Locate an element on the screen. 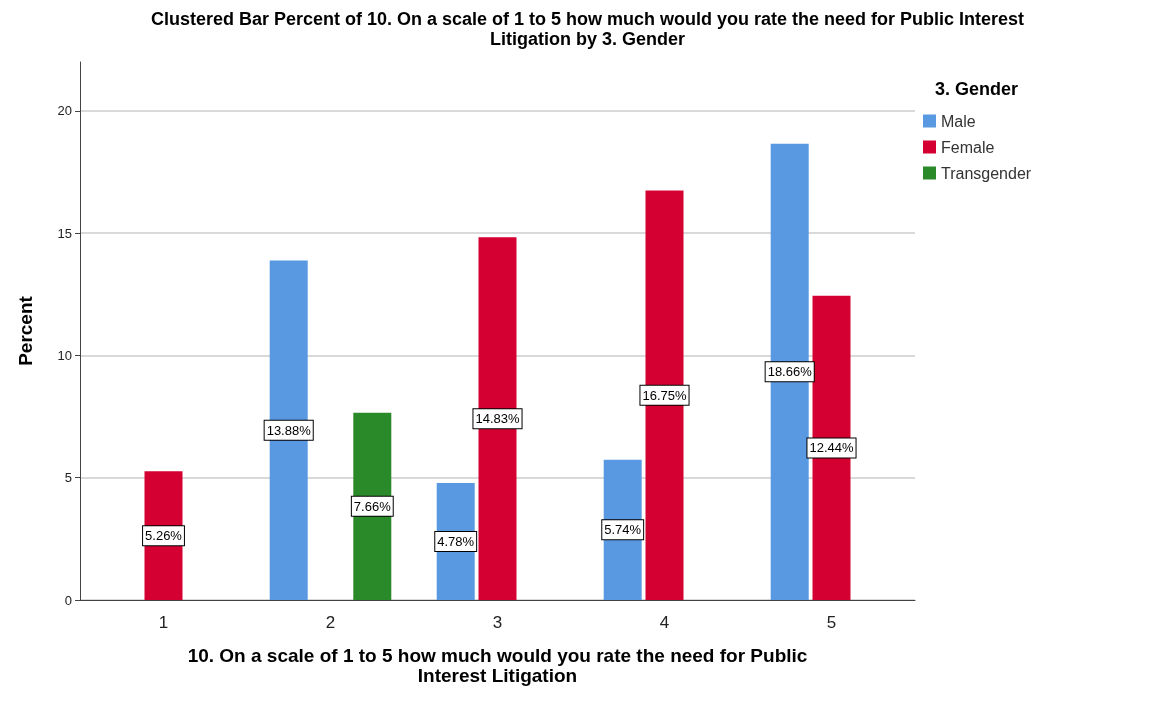 Image resolution: width=1175 pixels, height=706 pixels. legend-title: 3. Gender is located at coordinates (977, 89).